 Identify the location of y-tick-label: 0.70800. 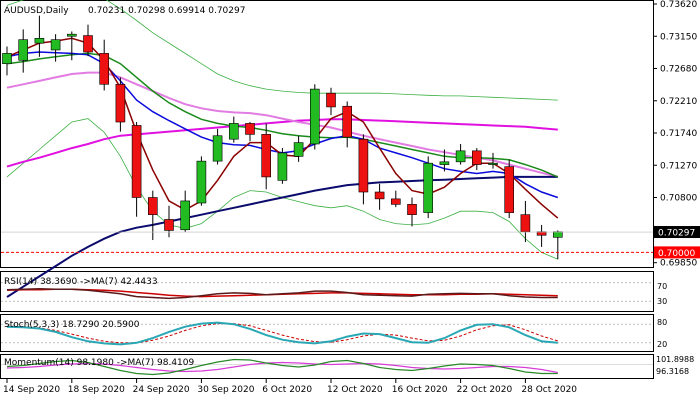
(678, 199).